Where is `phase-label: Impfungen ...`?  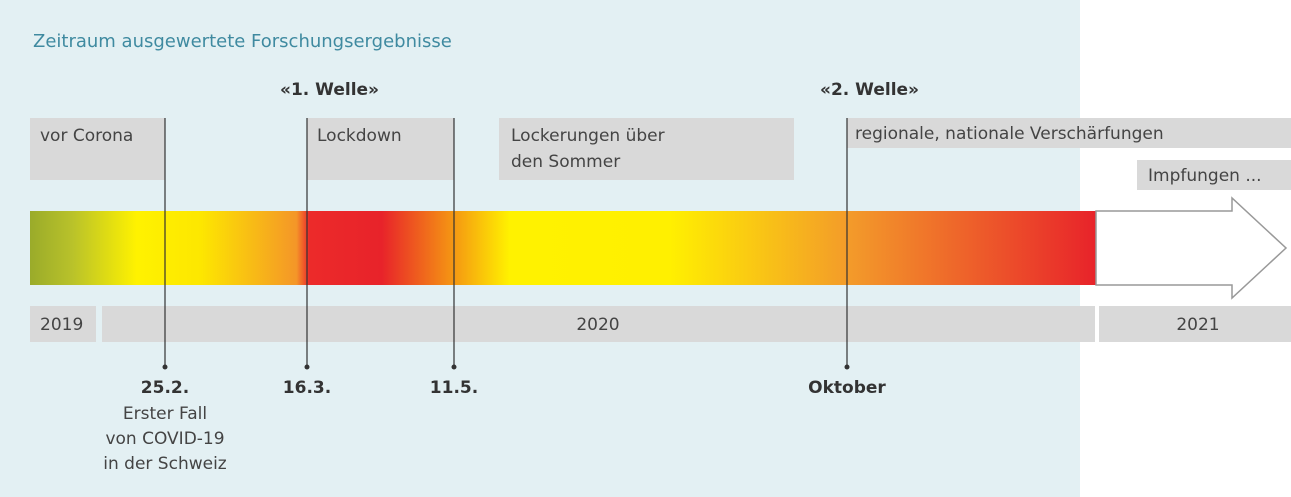 phase-label: Impfungen ... is located at coordinates (1205, 176).